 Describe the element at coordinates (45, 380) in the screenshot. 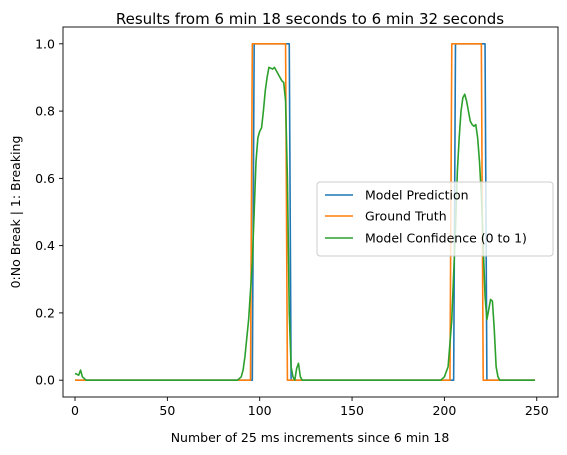

I see `y-tick-label: 0.0` at that location.